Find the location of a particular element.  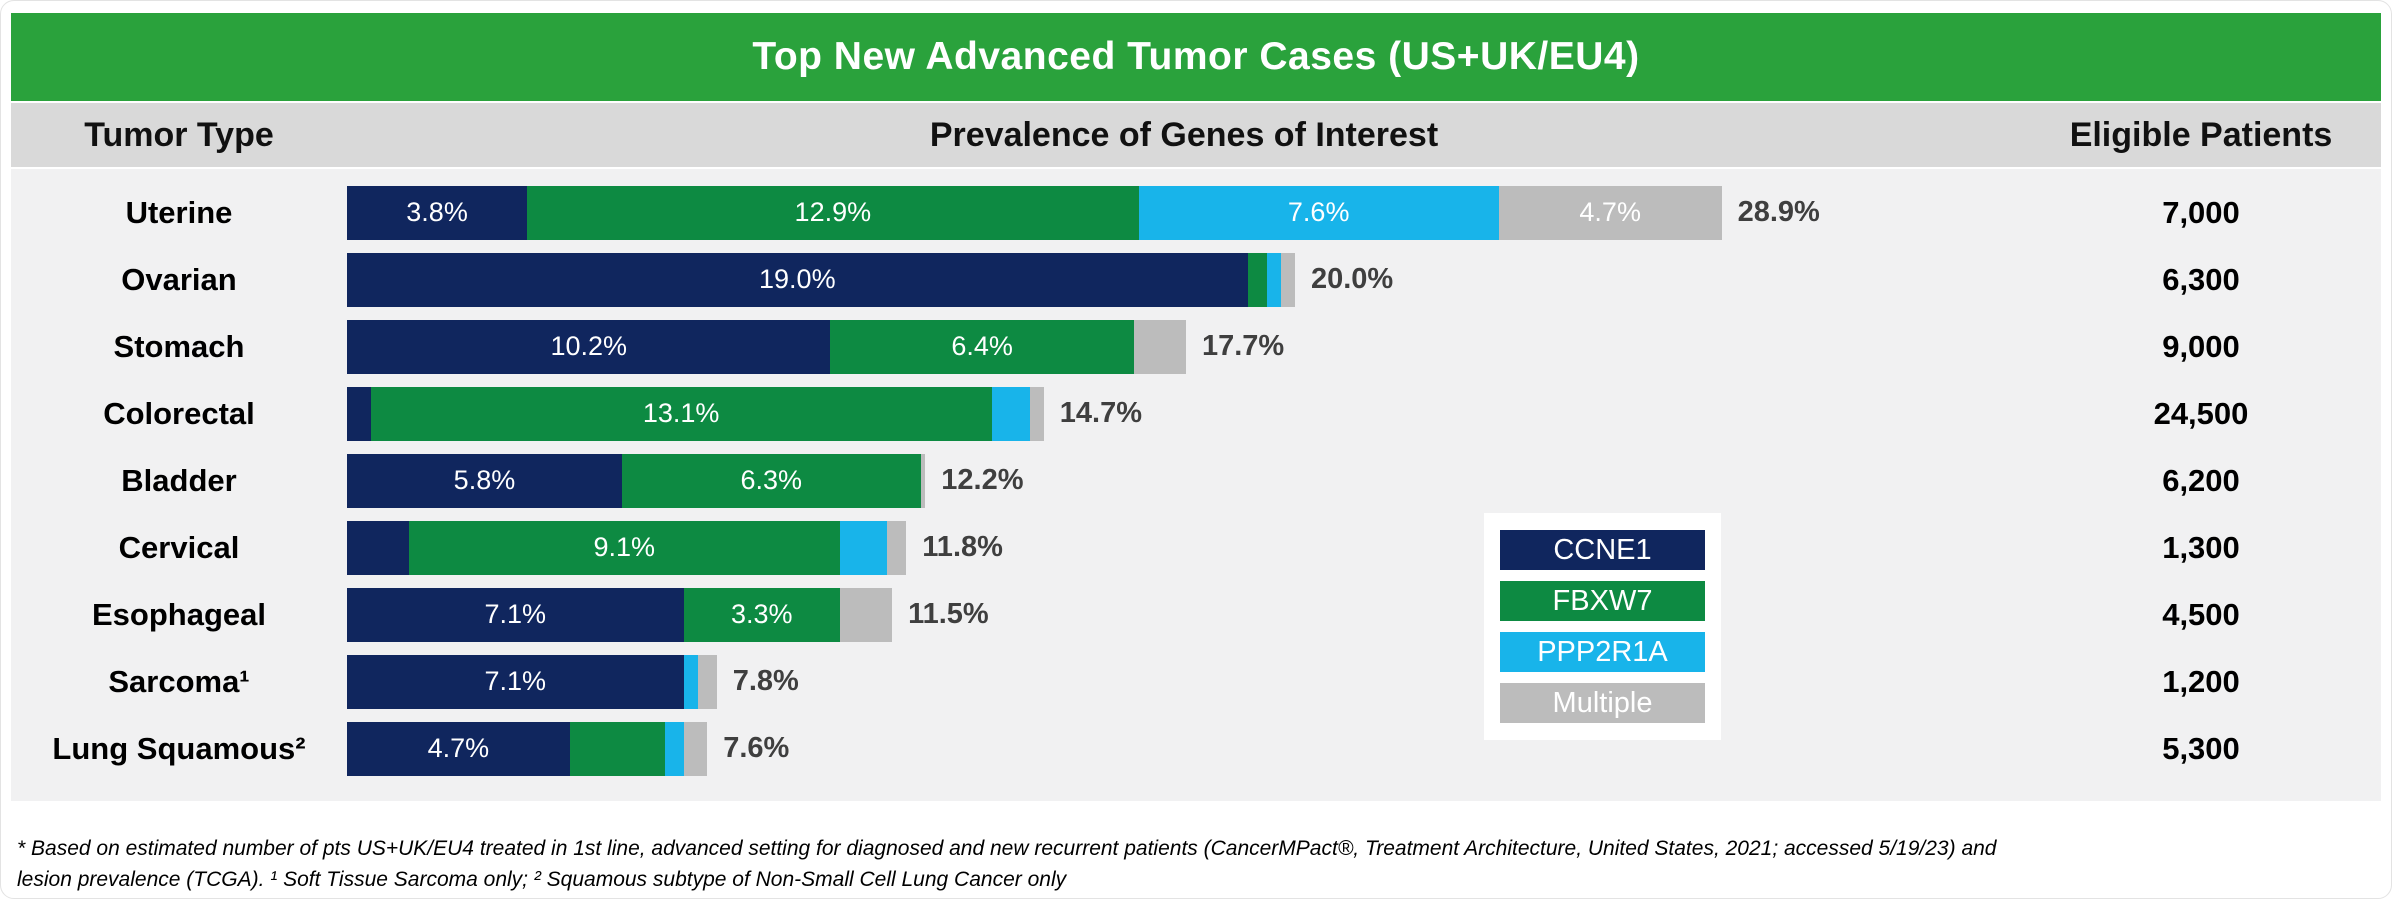

bar-segment-ccne1: 5.8% is located at coordinates (484, 480).